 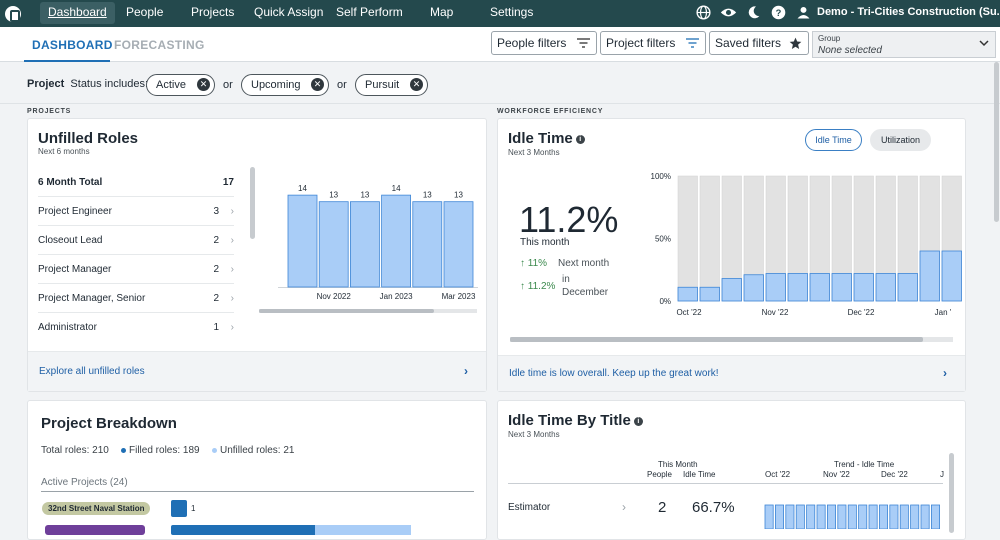 I want to click on filter-status-label: Status includes:, so click(x=109, y=84).